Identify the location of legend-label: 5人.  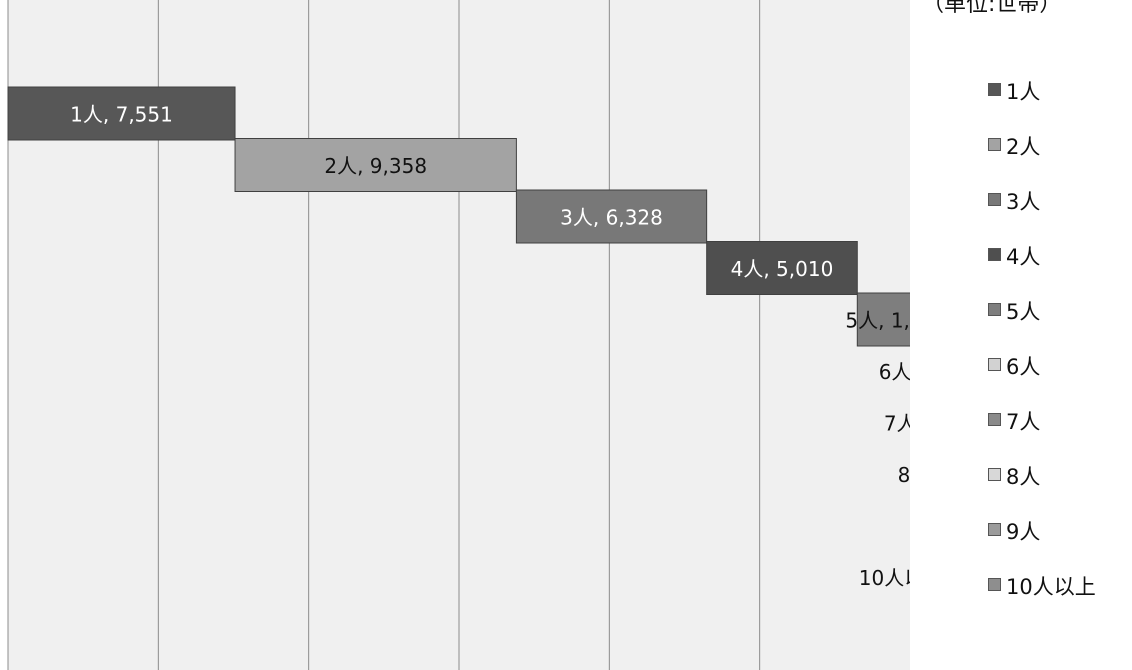
(1023, 312).